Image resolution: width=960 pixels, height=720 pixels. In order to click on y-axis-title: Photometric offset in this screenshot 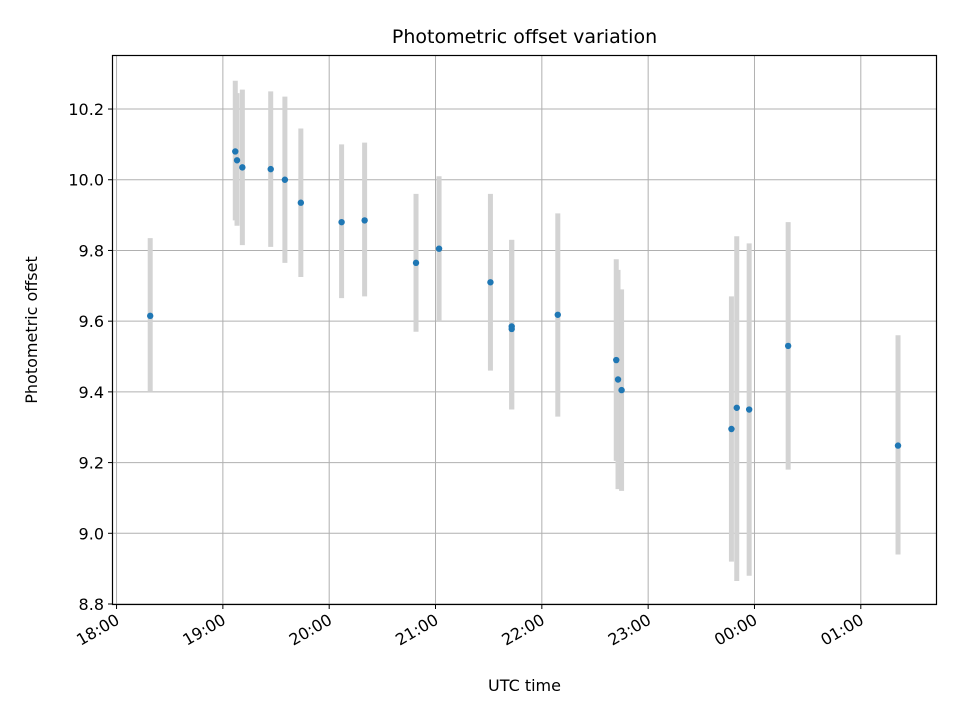, I will do `click(31, 330)`.